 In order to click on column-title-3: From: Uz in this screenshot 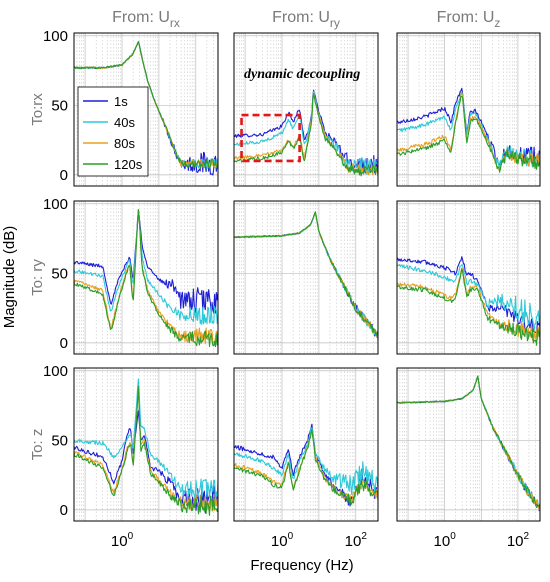, I will do `click(469, 19)`.